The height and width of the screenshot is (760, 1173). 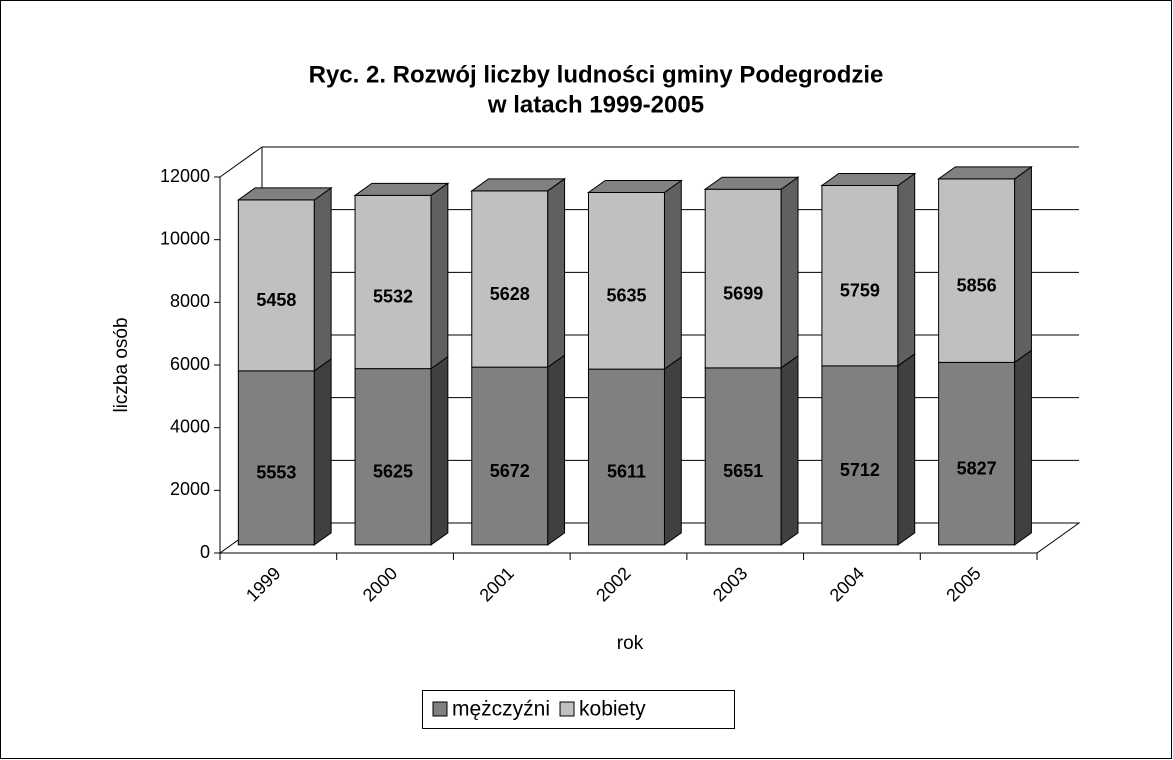 What do you see at coordinates (743, 471) in the screenshot?
I see `data-label: 5651` at bounding box center [743, 471].